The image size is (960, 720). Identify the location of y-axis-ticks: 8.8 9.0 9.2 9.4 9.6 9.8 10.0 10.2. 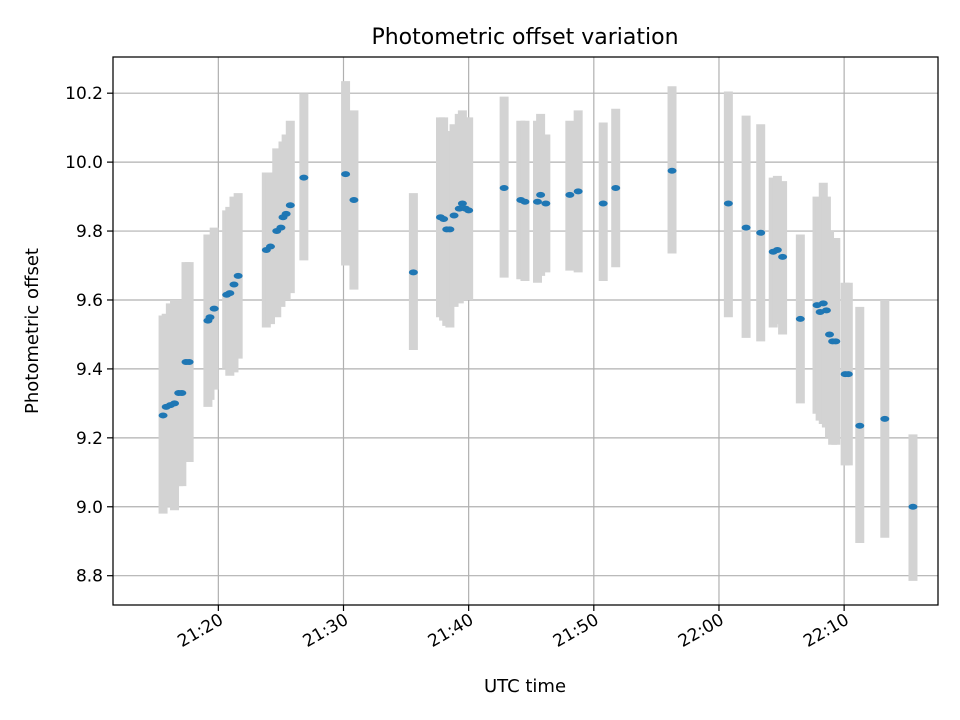
(89, 335).